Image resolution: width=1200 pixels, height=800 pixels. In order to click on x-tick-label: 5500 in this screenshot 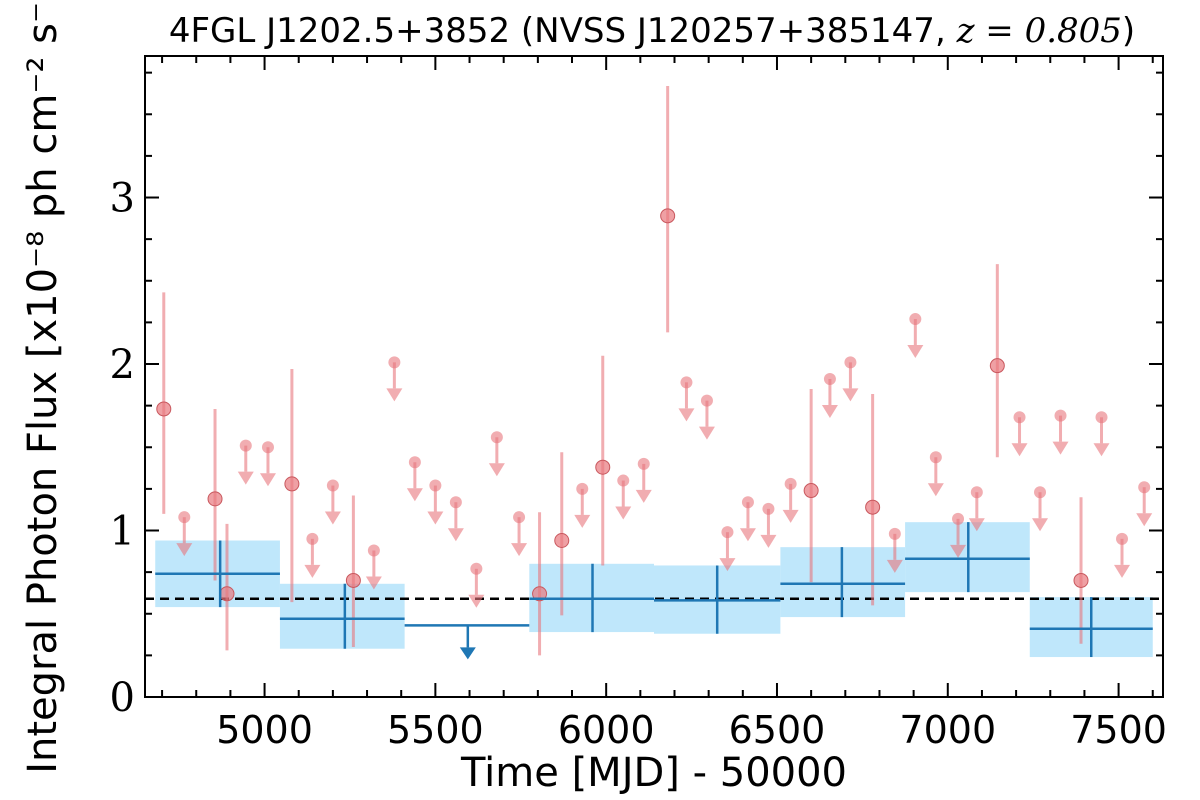, I will do `click(435, 730)`.